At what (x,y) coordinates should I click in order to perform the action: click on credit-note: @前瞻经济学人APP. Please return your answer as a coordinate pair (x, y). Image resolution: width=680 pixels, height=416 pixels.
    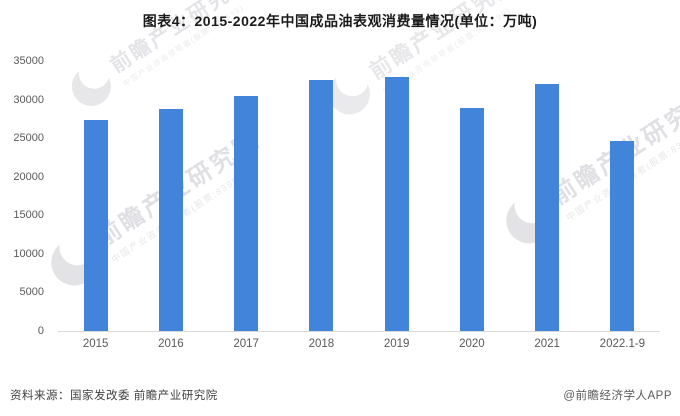
    Looking at the image, I should click on (617, 396).